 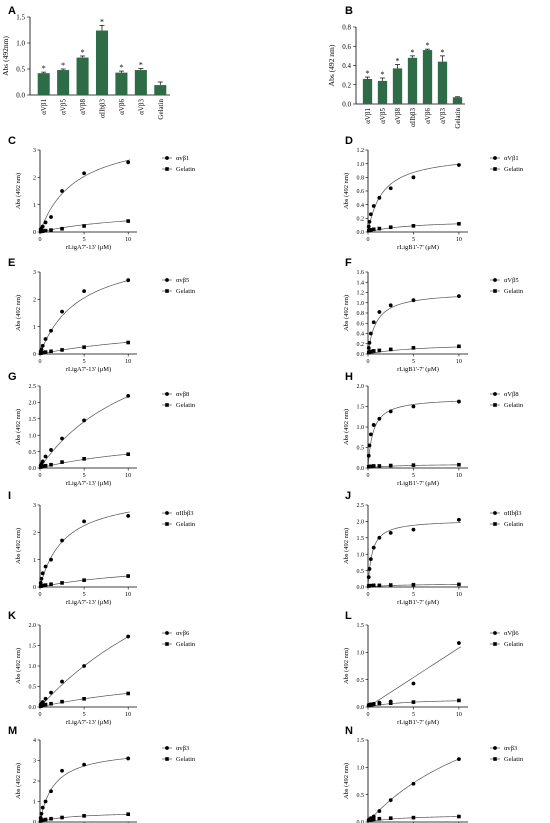 I want to click on category-label: αVβ5, so click(x=383, y=116).